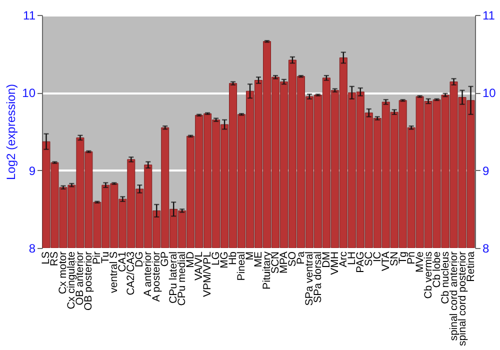  I want to click on x-tick-label: Tg, so click(402, 257).